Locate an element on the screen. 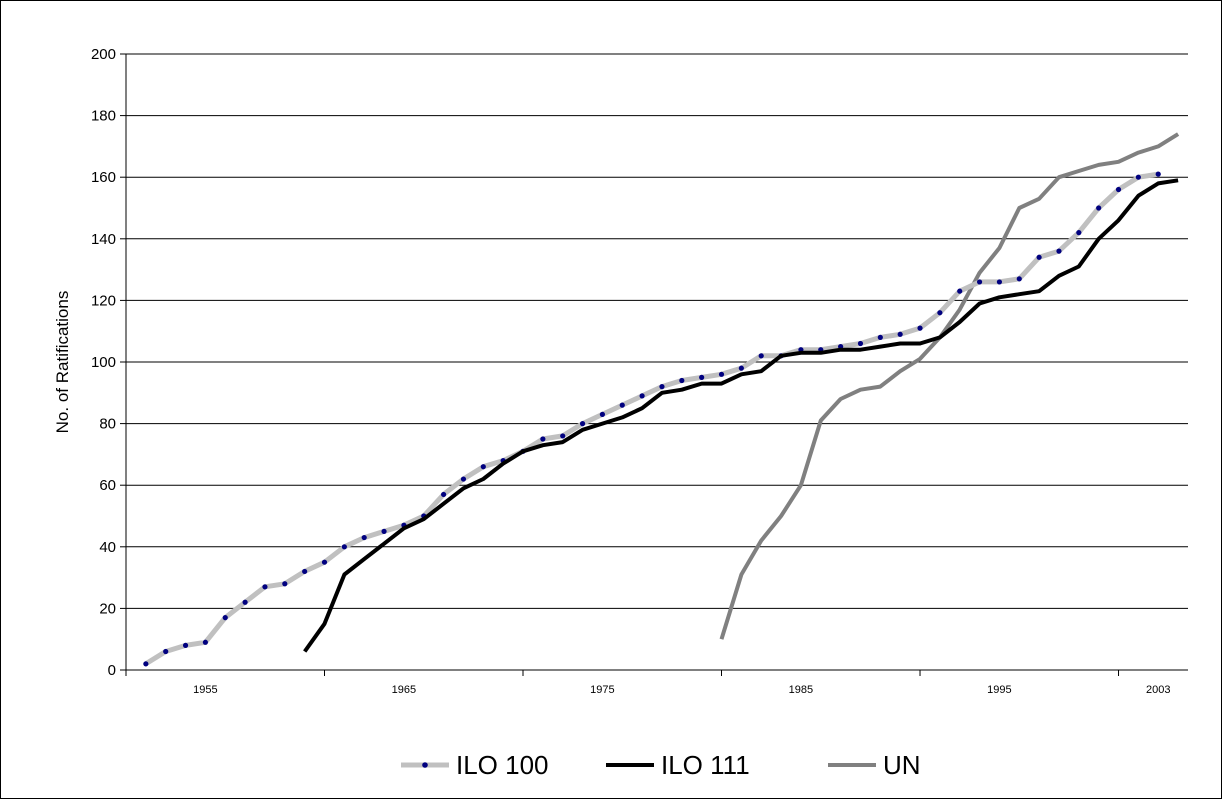 This screenshot has width=1222, height=799. x-tick-label: 1975 is located at coordinates (602, 690).